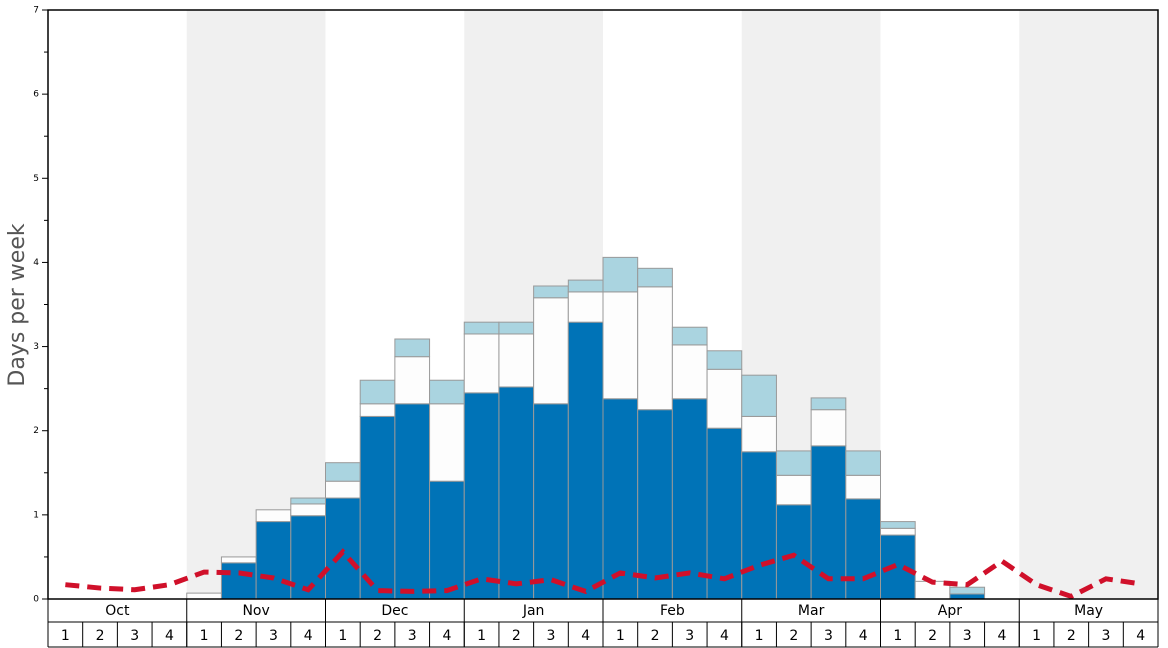 Image resolution: width=1168 pixels, height=648 pixels. Describe the element at coordinates (36, 263) in the screenshot. I see `y-tick-label: 4` at that location.